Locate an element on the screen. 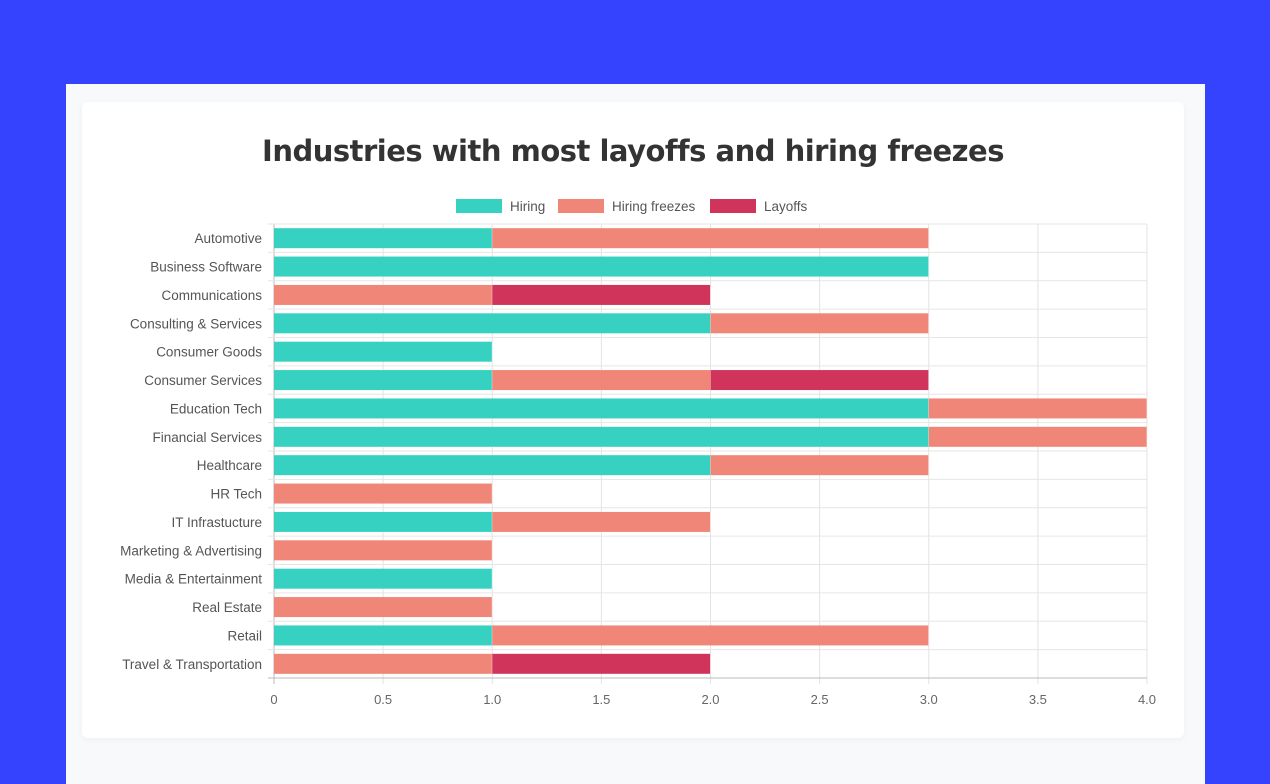 The image size is (1270, 784). y-tick-label: Travel & Transportation is located at coordinates (192, 664).